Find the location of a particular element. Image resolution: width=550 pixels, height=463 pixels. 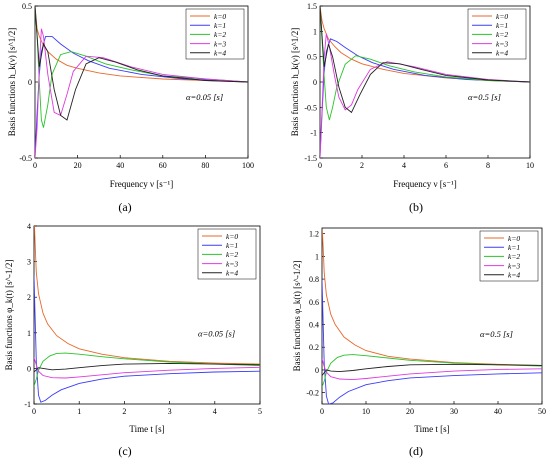

x-tick-label: 4 is located at coordinates (215, 411).